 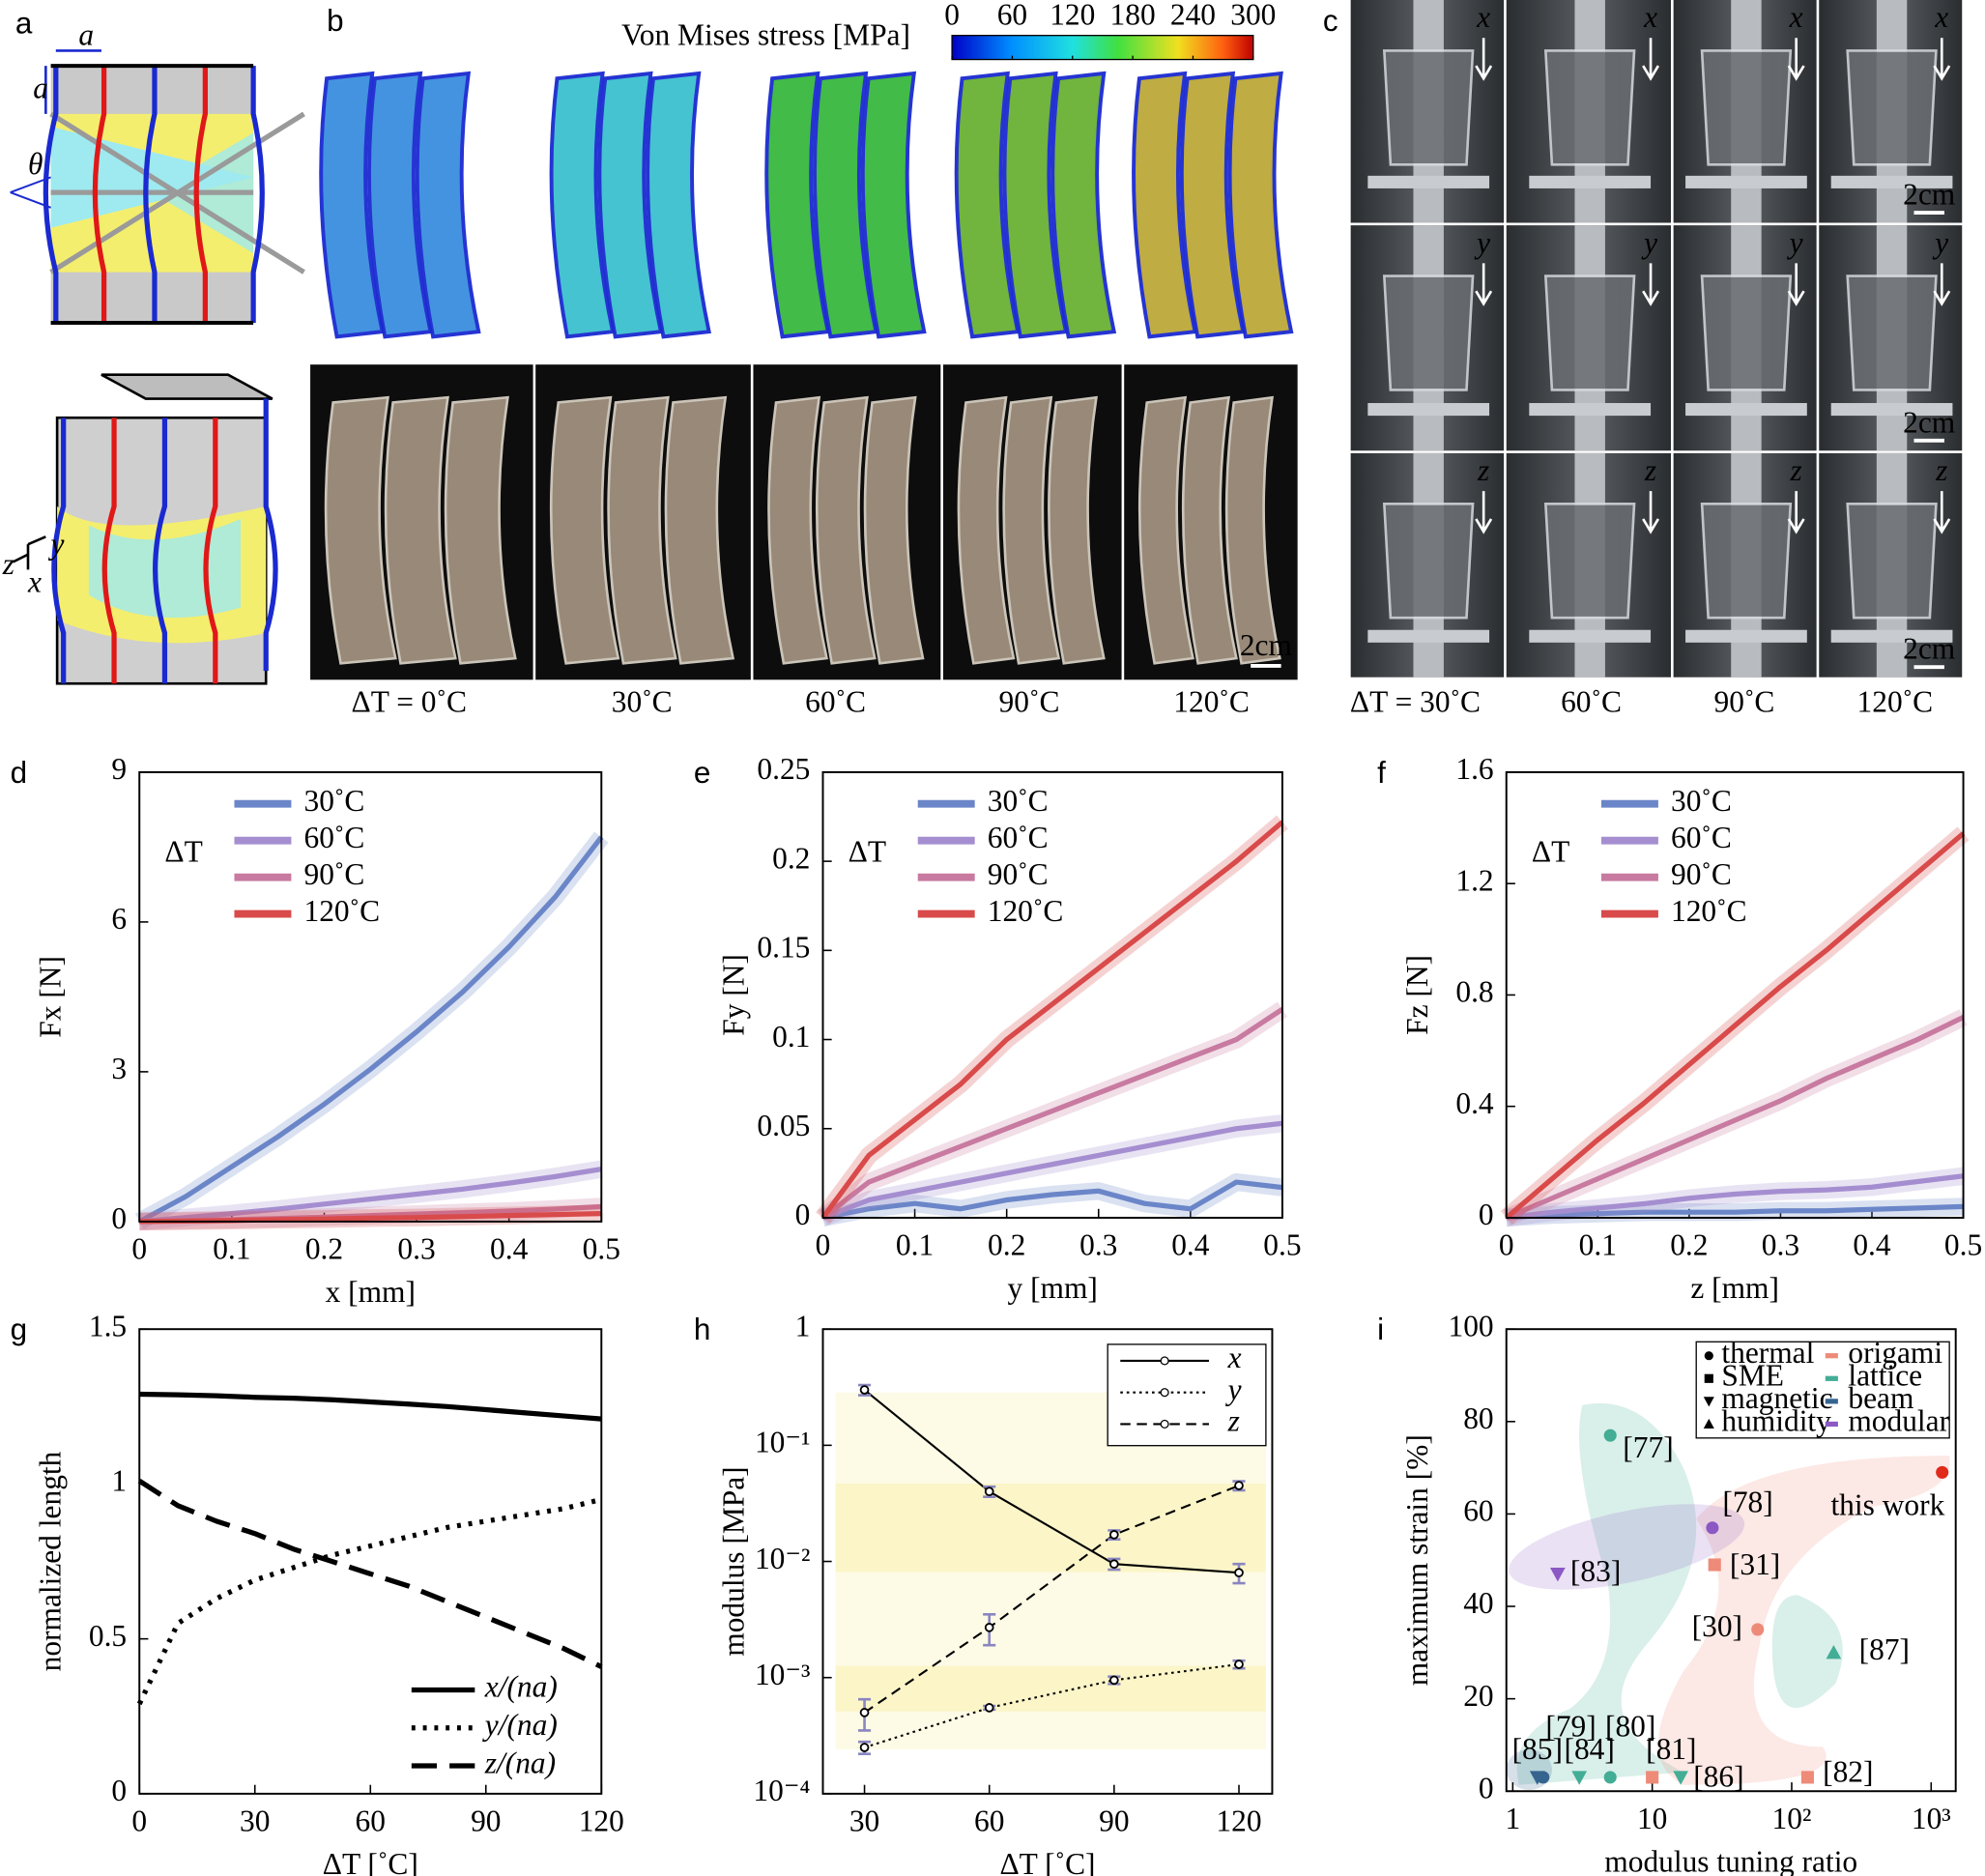 What do you see at coordinates (1701, 837) in the screenshot?
I see `legend-label: 60˚C` at bounding box center [1701, 837].